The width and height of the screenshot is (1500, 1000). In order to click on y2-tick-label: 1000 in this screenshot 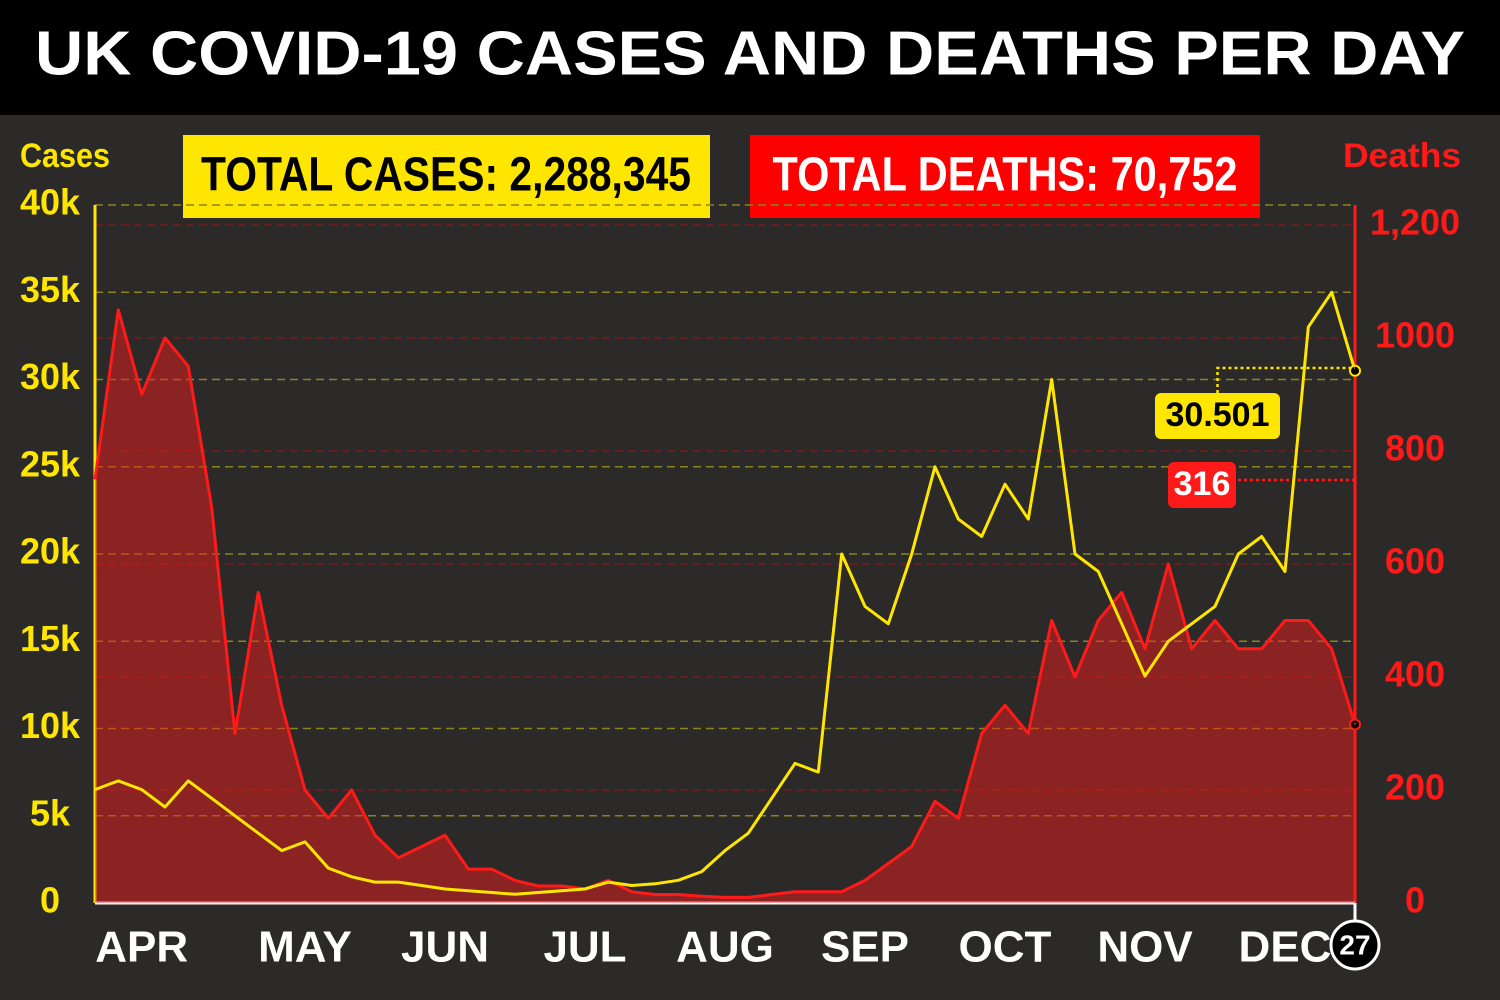, I will do `click(1415, 335)`.